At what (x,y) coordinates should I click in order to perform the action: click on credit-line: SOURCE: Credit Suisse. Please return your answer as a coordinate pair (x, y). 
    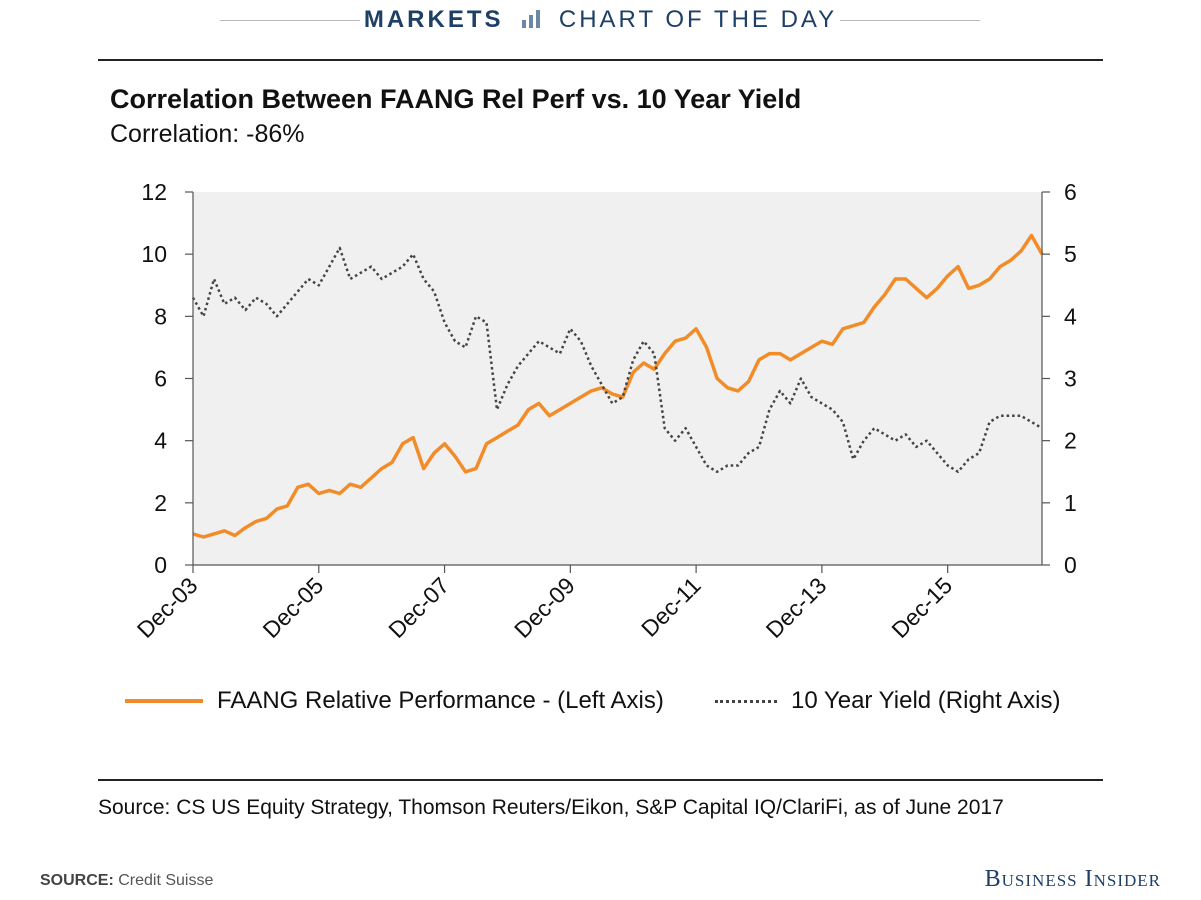
    Looking at the image, I should click on (126, 881).